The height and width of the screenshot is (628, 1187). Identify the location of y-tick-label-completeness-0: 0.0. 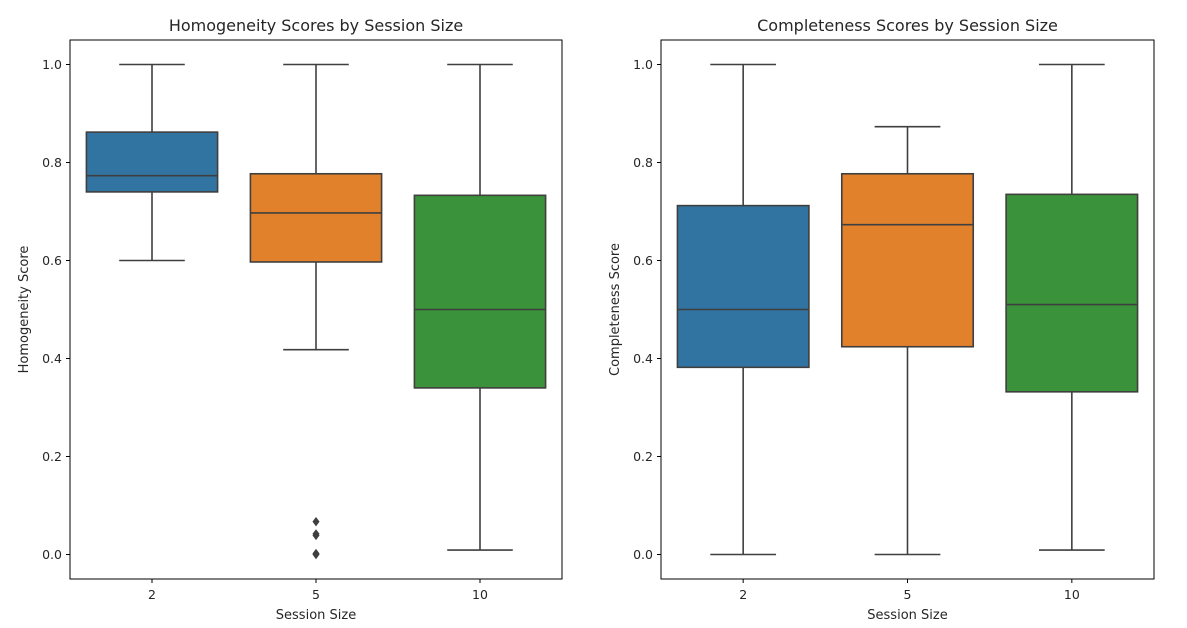
(643, 554).